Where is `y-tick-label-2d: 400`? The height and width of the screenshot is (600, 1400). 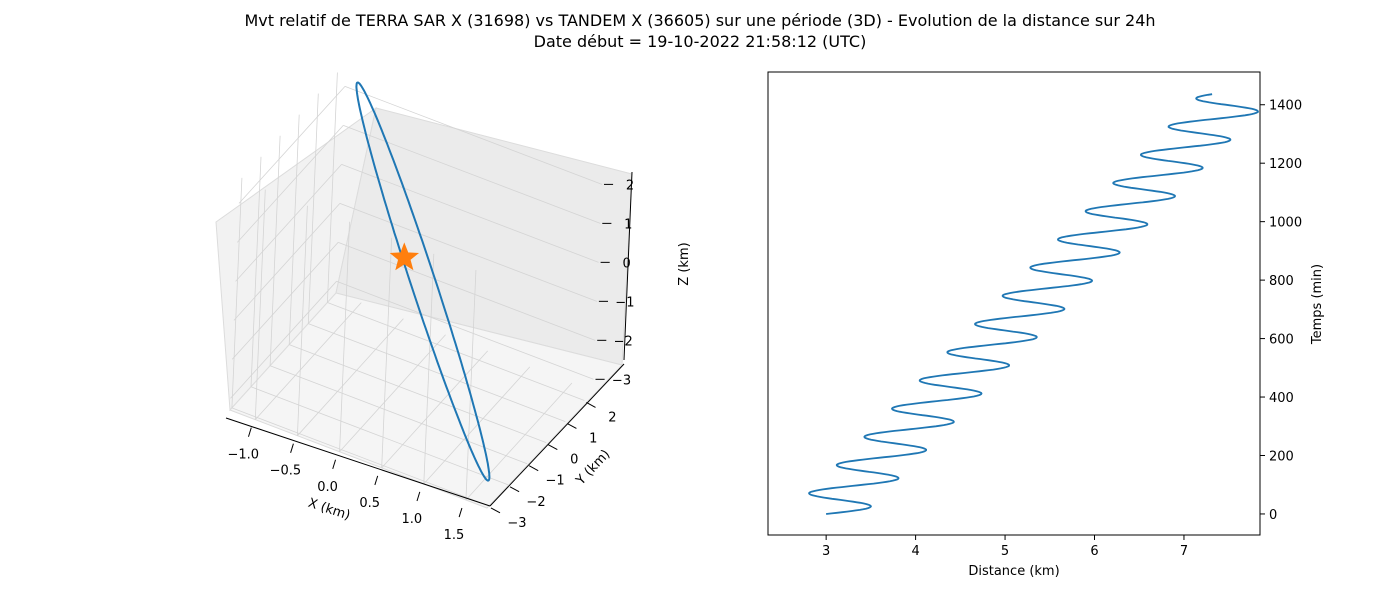 y-tick-label-2d: 400 is located at coordinates (1281, 398).